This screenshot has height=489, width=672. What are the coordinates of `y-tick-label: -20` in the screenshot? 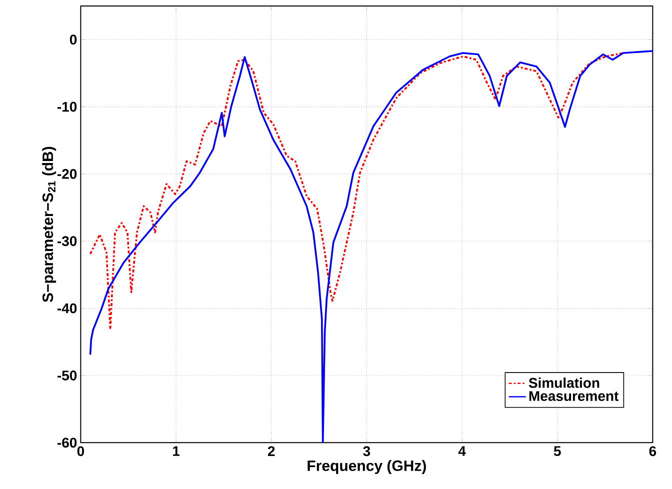 It's located at (67, 173).